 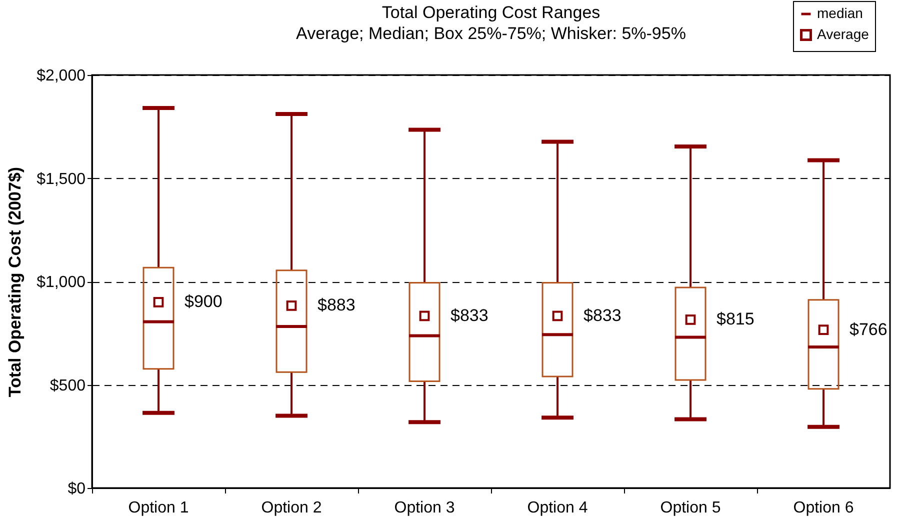 What do you see at coordinates (68, 385) in the screenshot?
I see `y-tick-label: $500` at bounding box center [68, 385].